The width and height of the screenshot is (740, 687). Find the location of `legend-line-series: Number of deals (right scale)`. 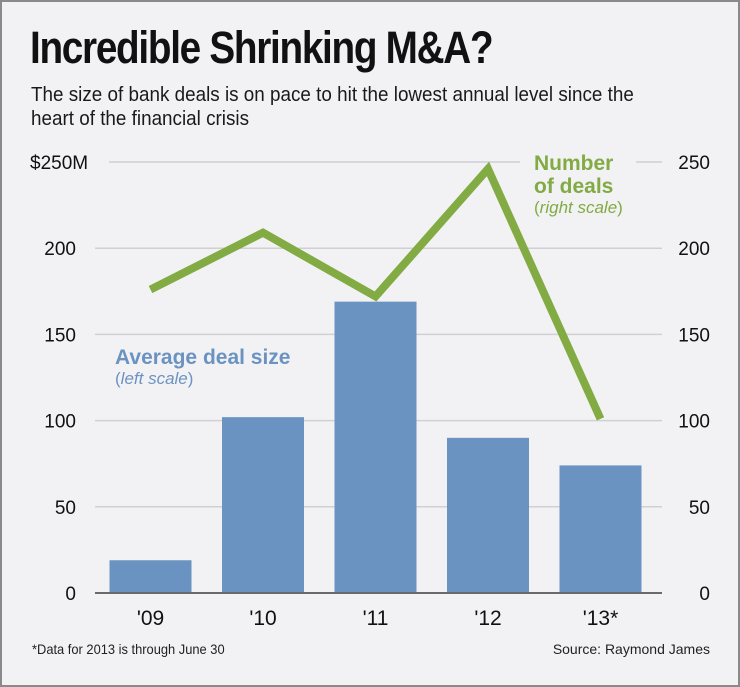

legend-line-series: Number of deals (right scale) is located at coordinates (578, 185).